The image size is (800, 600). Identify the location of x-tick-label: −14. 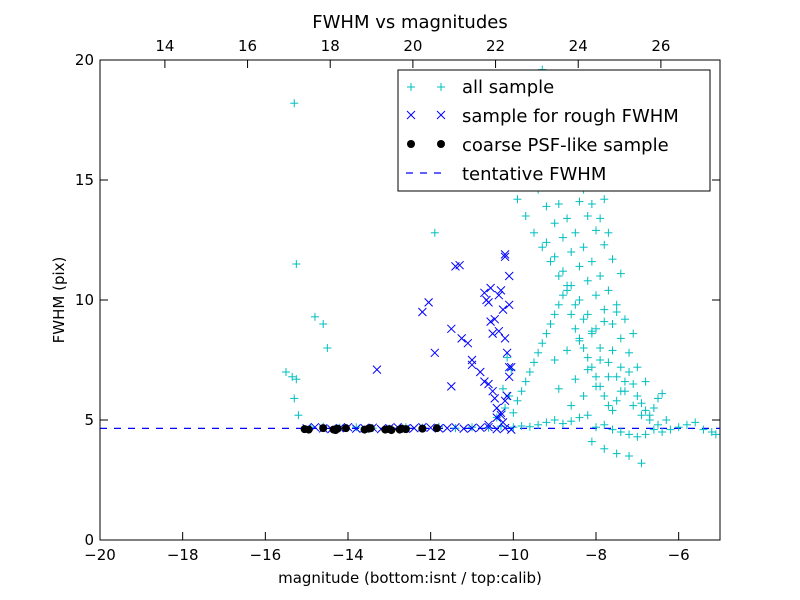
(348, 555).